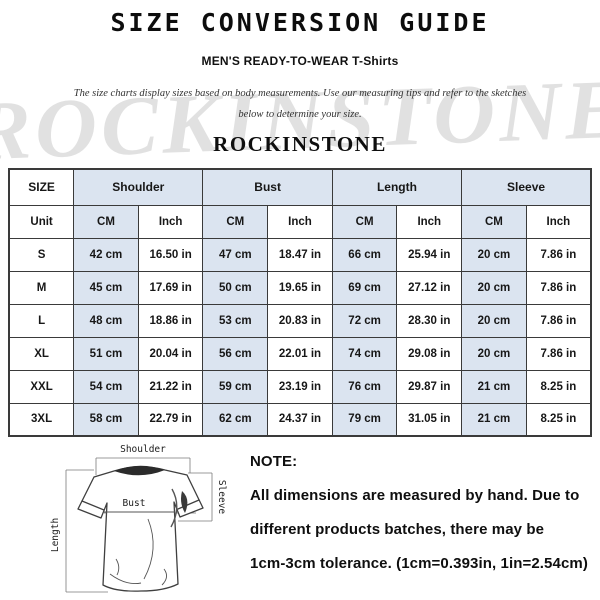 The height and width of the screenshot is (600, 600). Describe the element at coordinates (184, 502) in the screenshot. I see `sleeve-shadow` at that location.